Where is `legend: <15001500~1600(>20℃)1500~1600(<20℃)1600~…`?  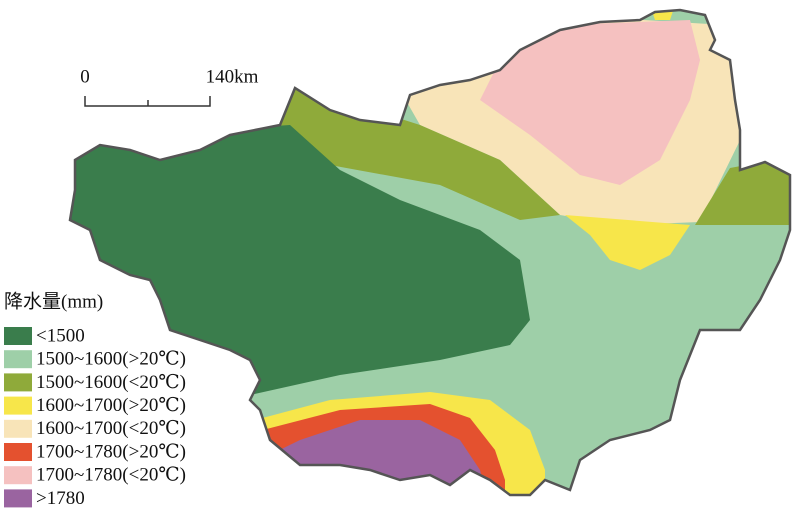 legend: <15001500~1600(>20℃)1500~1600(<20℃)1600~… is located at coordinates (95, 417).